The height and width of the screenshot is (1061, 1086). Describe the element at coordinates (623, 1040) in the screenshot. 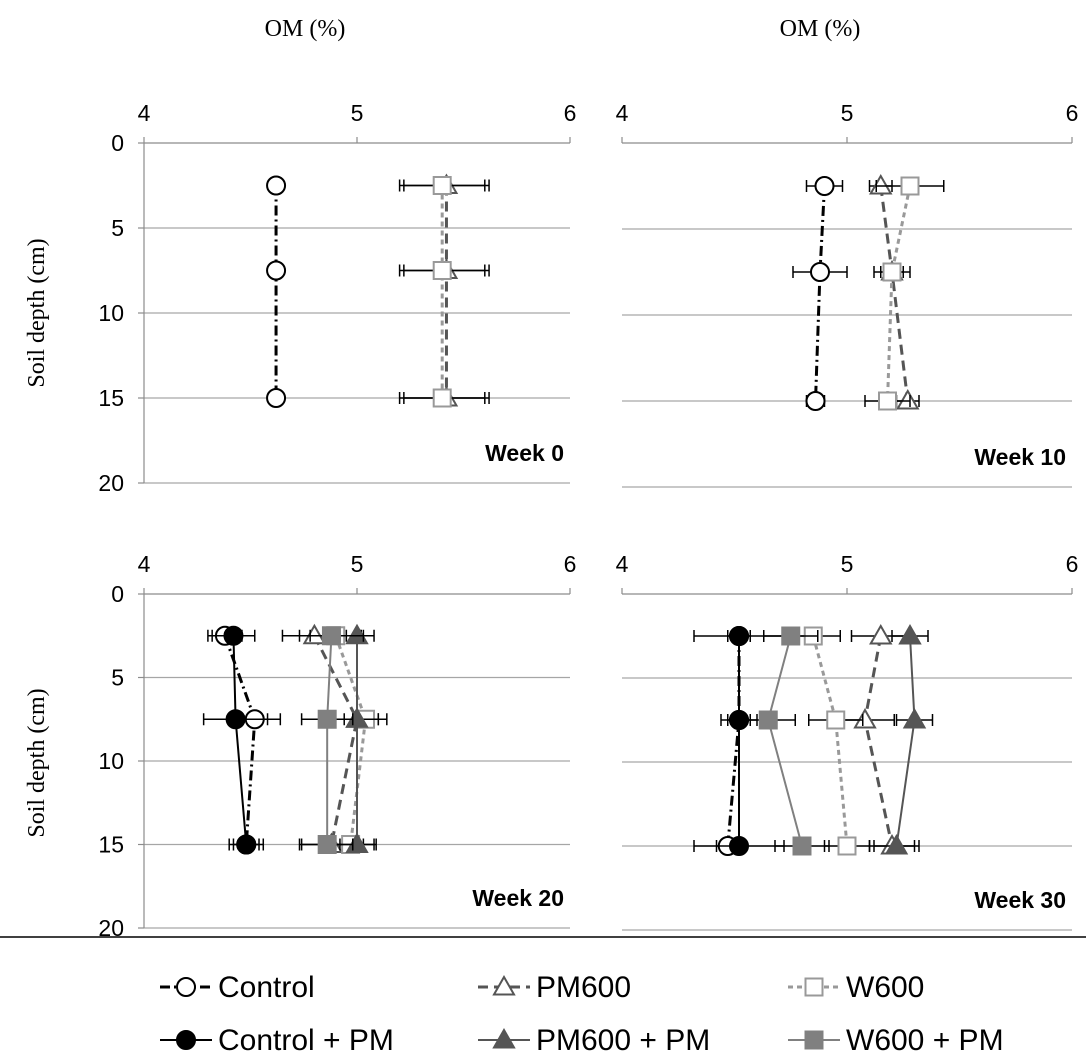

I see `legend-label: PM600 + PM` at that location.